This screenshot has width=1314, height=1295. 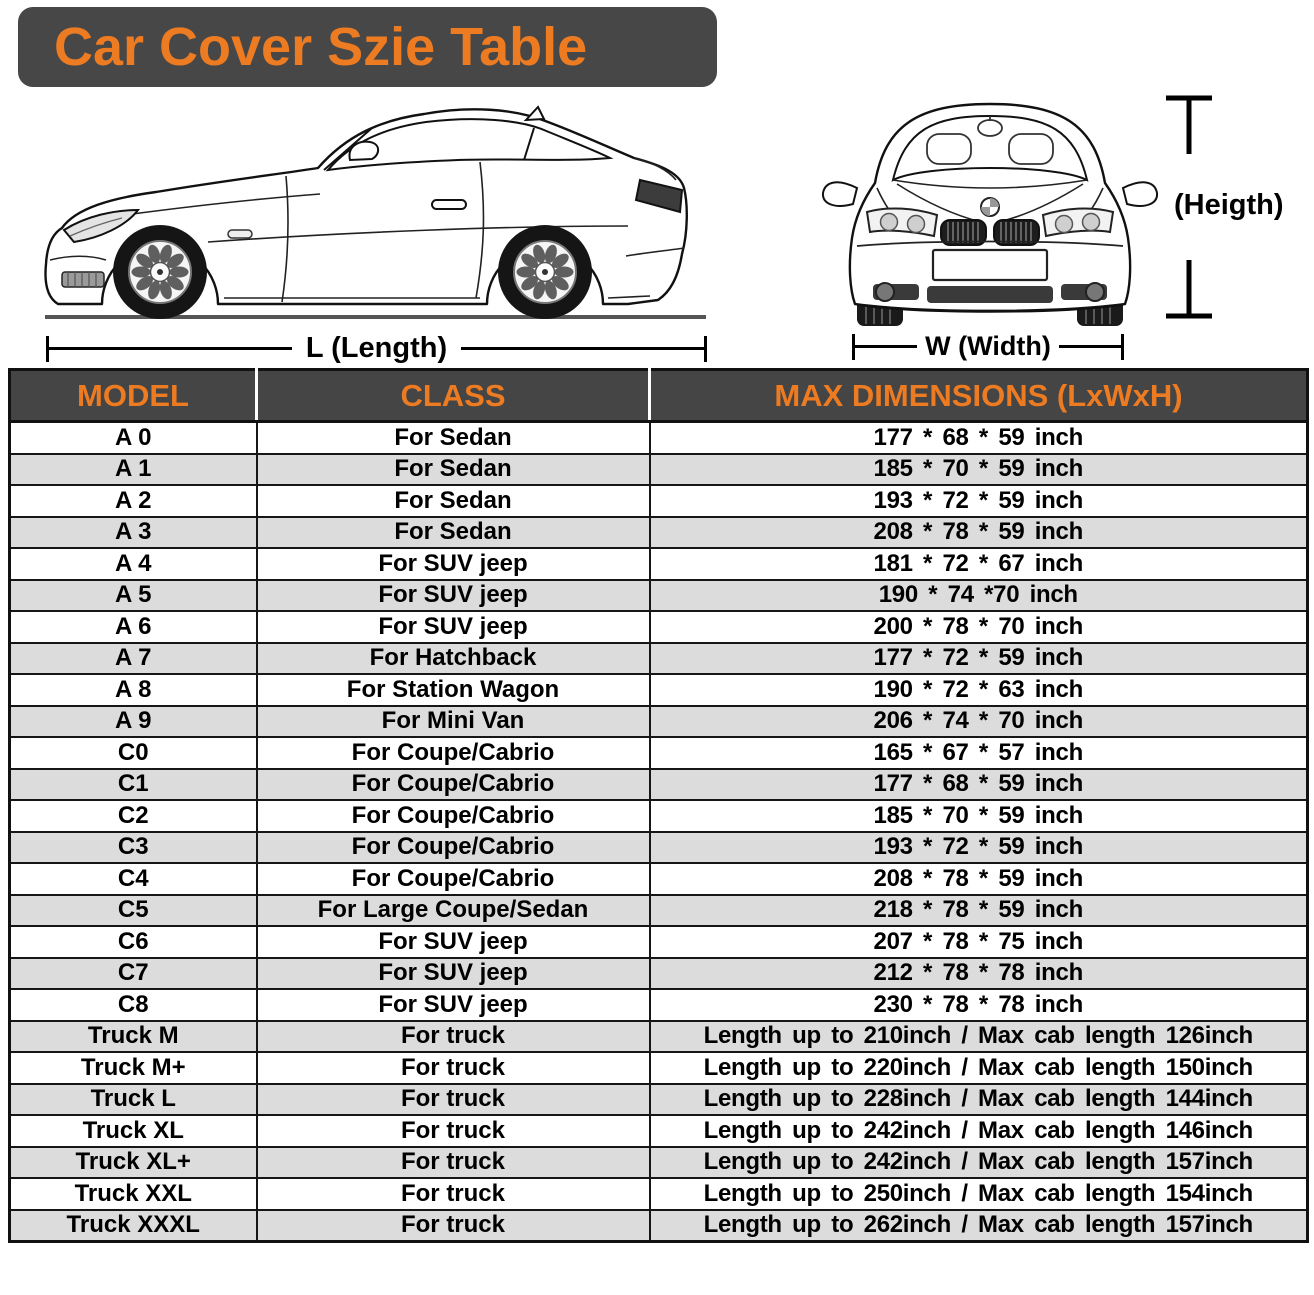 I want to click on model-cell: A 0, so click(x=133, y=437).